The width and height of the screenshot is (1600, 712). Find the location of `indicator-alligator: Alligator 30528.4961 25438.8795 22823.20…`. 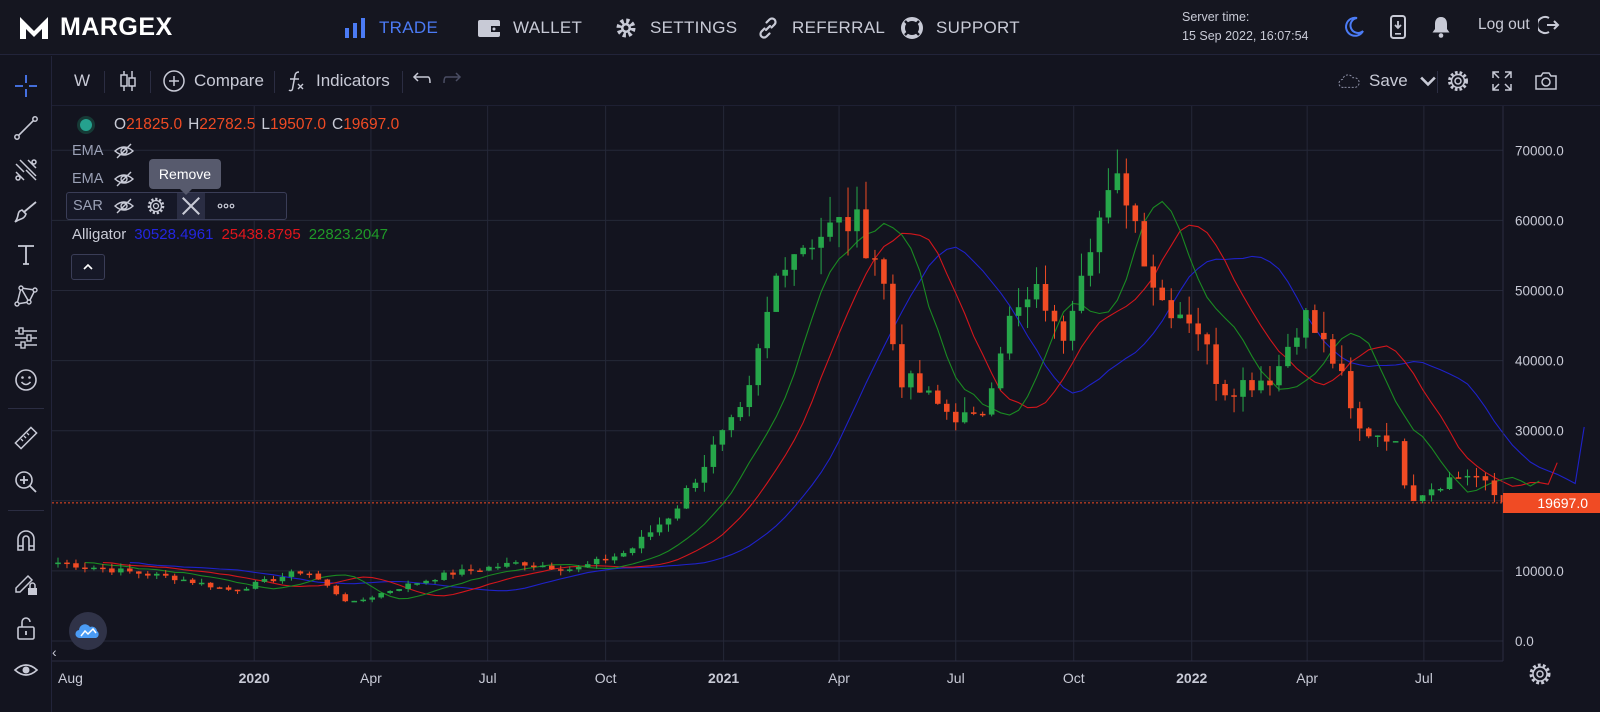

indicator-alligator: Alligator 30528.4961 25438.8795 22823.20… is located at coordinates (230, 234).